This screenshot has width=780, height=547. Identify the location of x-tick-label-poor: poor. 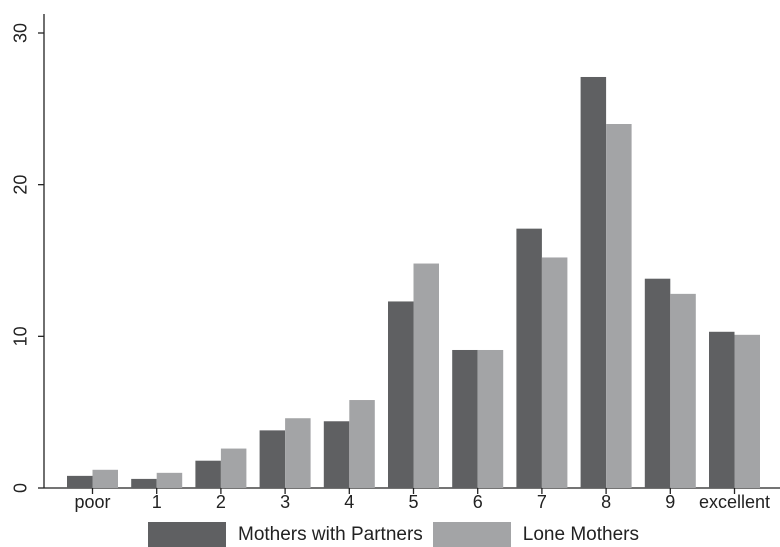
(92, 502).